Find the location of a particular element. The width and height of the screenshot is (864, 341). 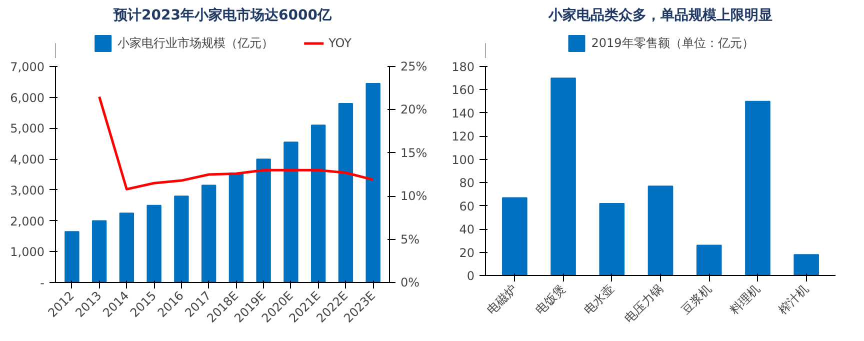

y-tick-label: 140 is located at coordinates (463, 113).